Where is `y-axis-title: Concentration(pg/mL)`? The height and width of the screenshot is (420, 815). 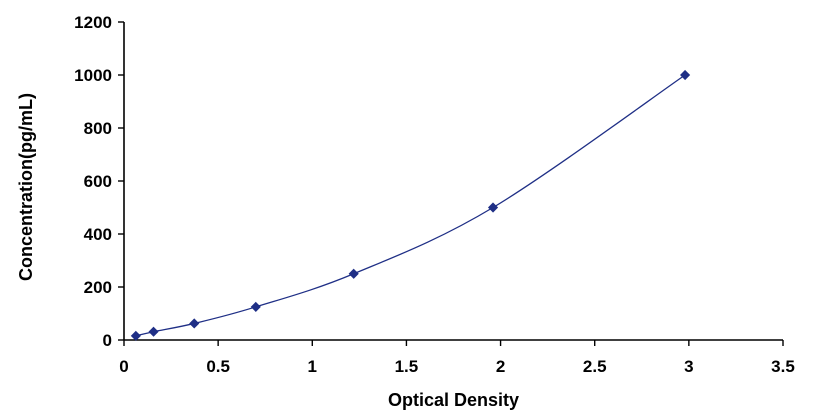
y-axis-title: Concentration(pg/mL) is located at coordinates (26, 187).